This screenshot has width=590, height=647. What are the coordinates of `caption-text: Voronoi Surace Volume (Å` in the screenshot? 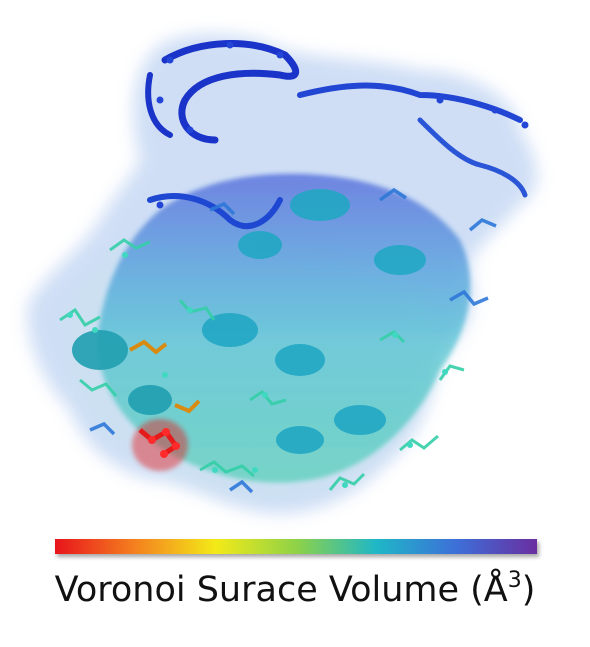 It's located at (281, 590).